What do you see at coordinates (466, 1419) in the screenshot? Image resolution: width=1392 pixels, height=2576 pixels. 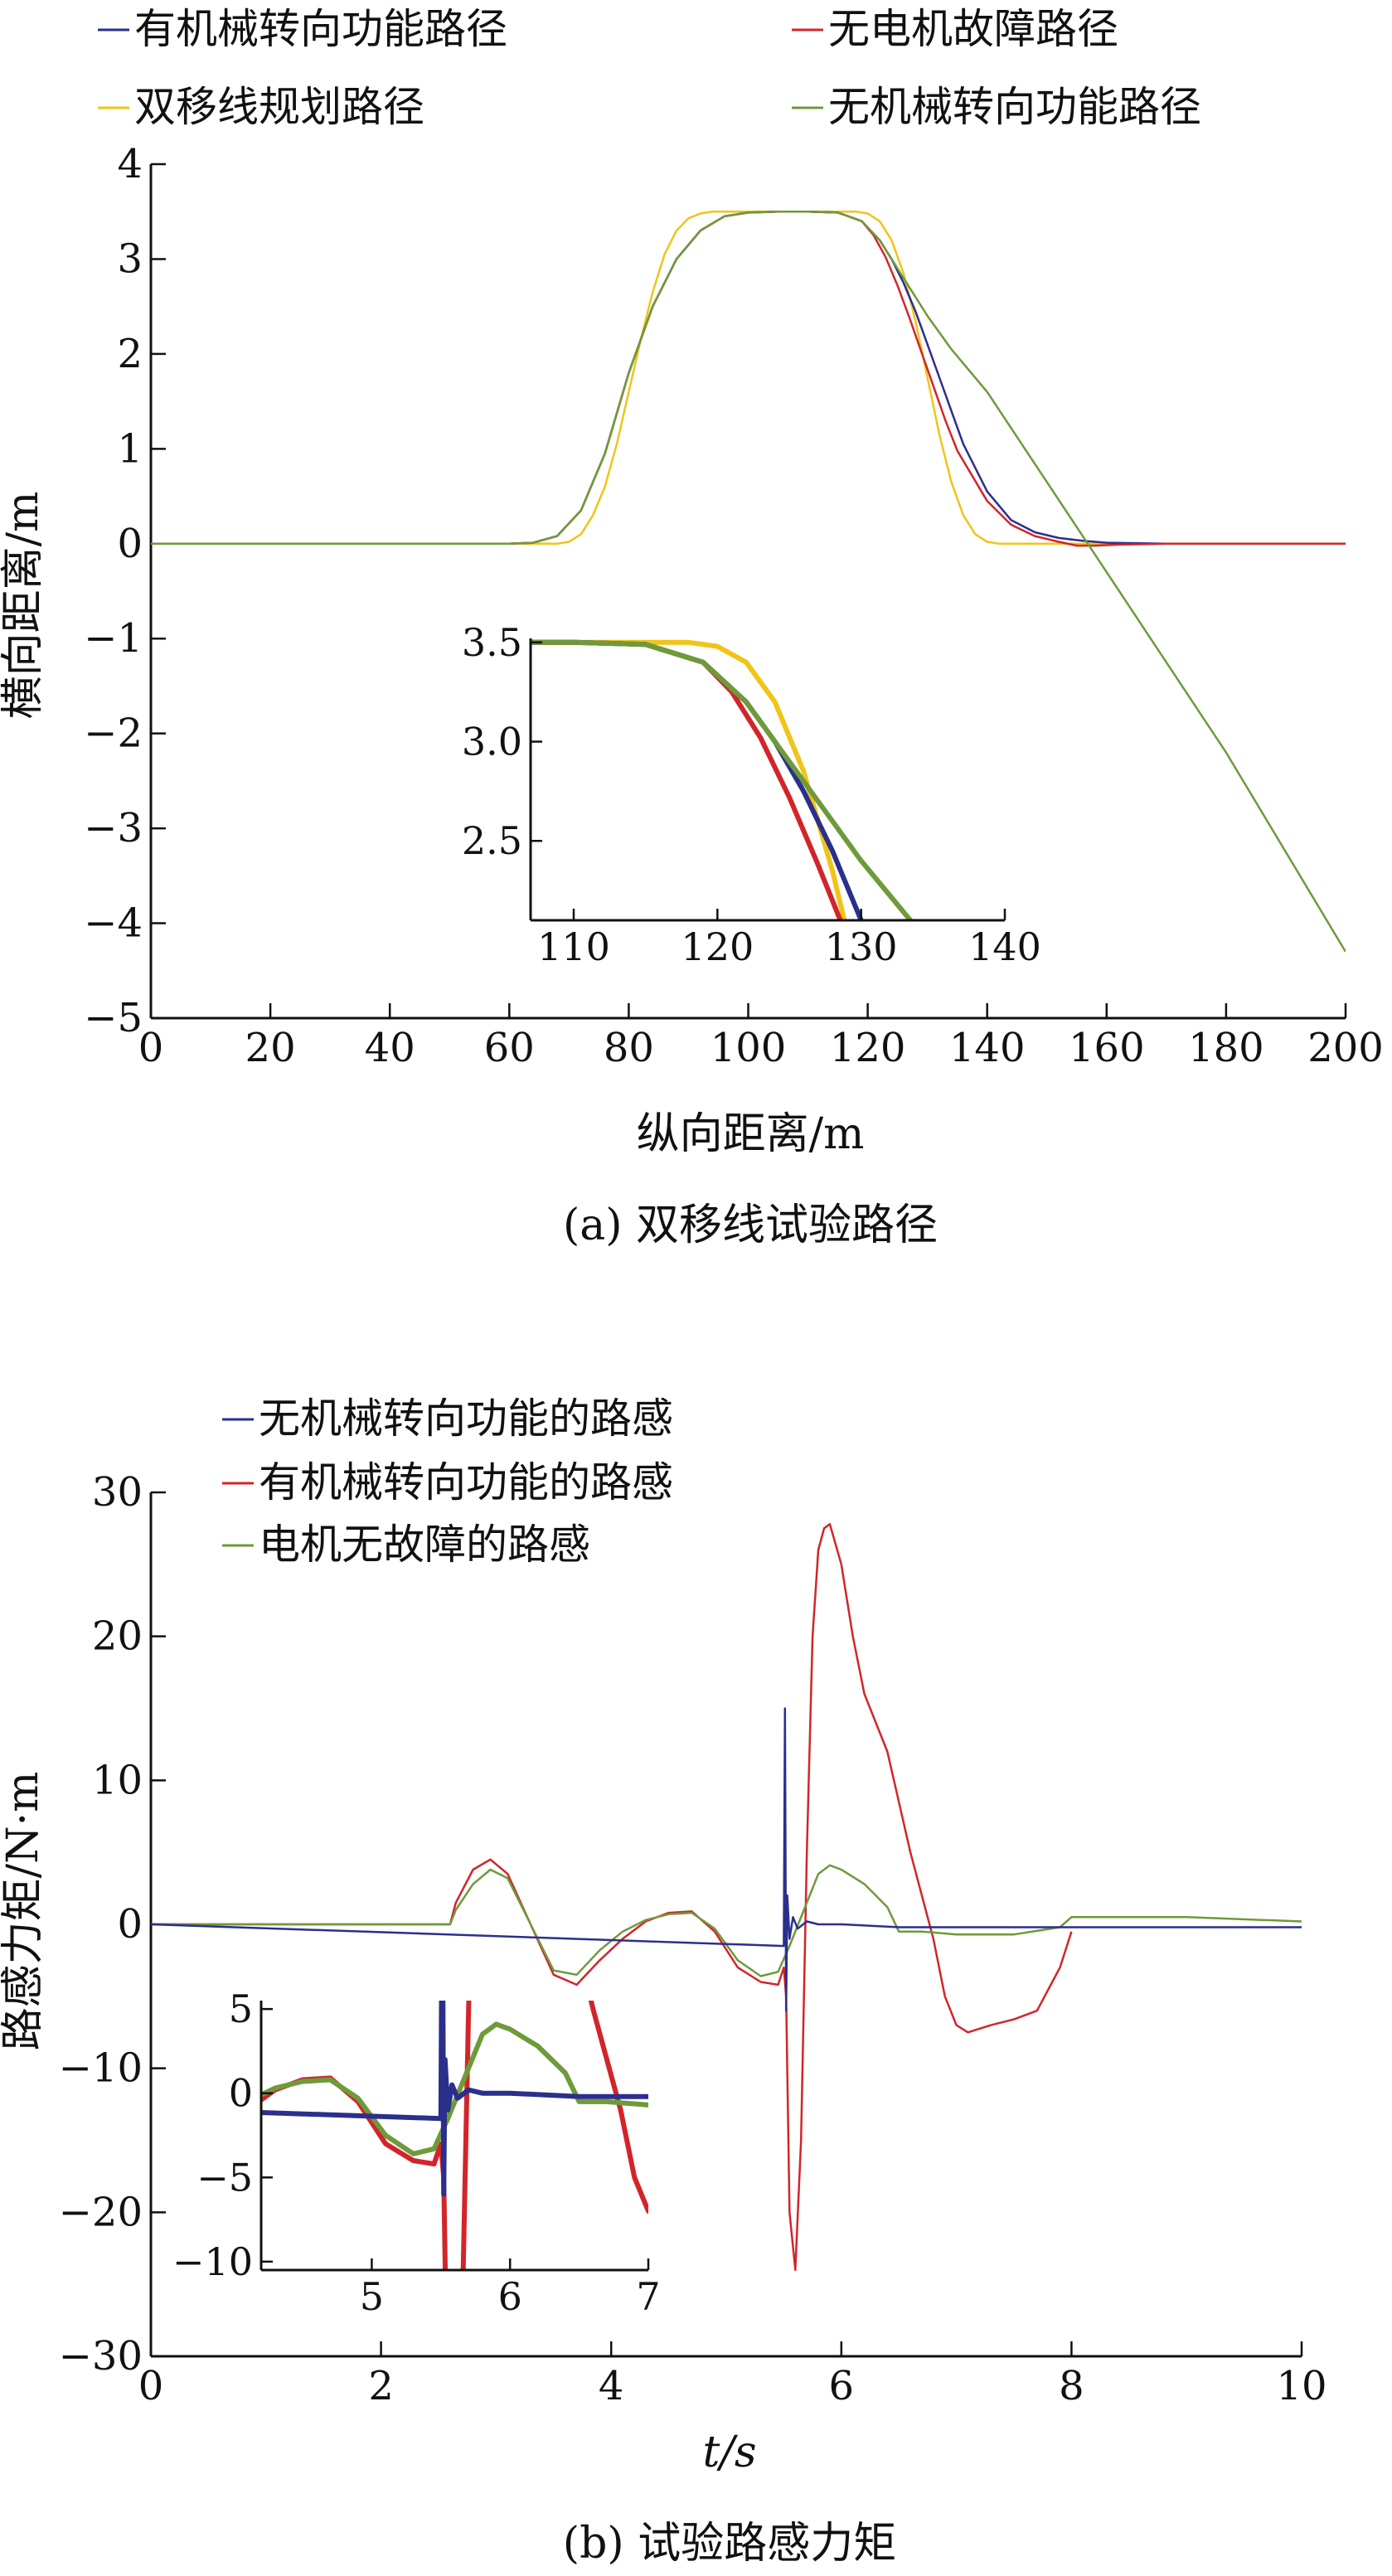 I see `chart-b-legend-label: 无机械转向功能的路感` at bounding box center [466, 1419].